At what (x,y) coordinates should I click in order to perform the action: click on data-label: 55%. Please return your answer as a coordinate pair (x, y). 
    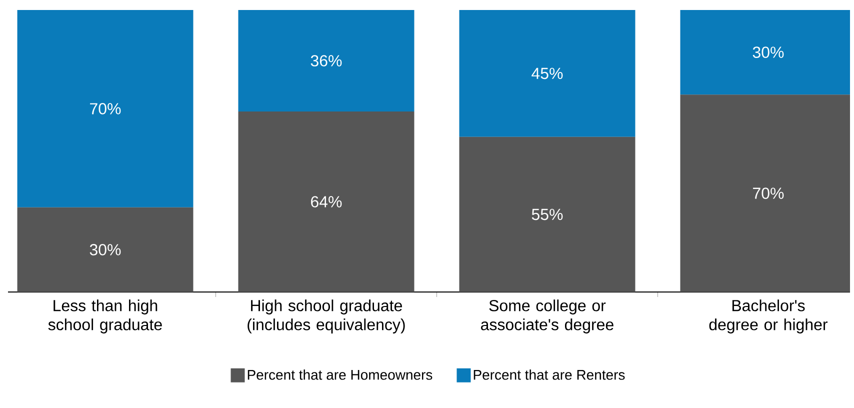
    Looking at the image, I should click on (547, 214).